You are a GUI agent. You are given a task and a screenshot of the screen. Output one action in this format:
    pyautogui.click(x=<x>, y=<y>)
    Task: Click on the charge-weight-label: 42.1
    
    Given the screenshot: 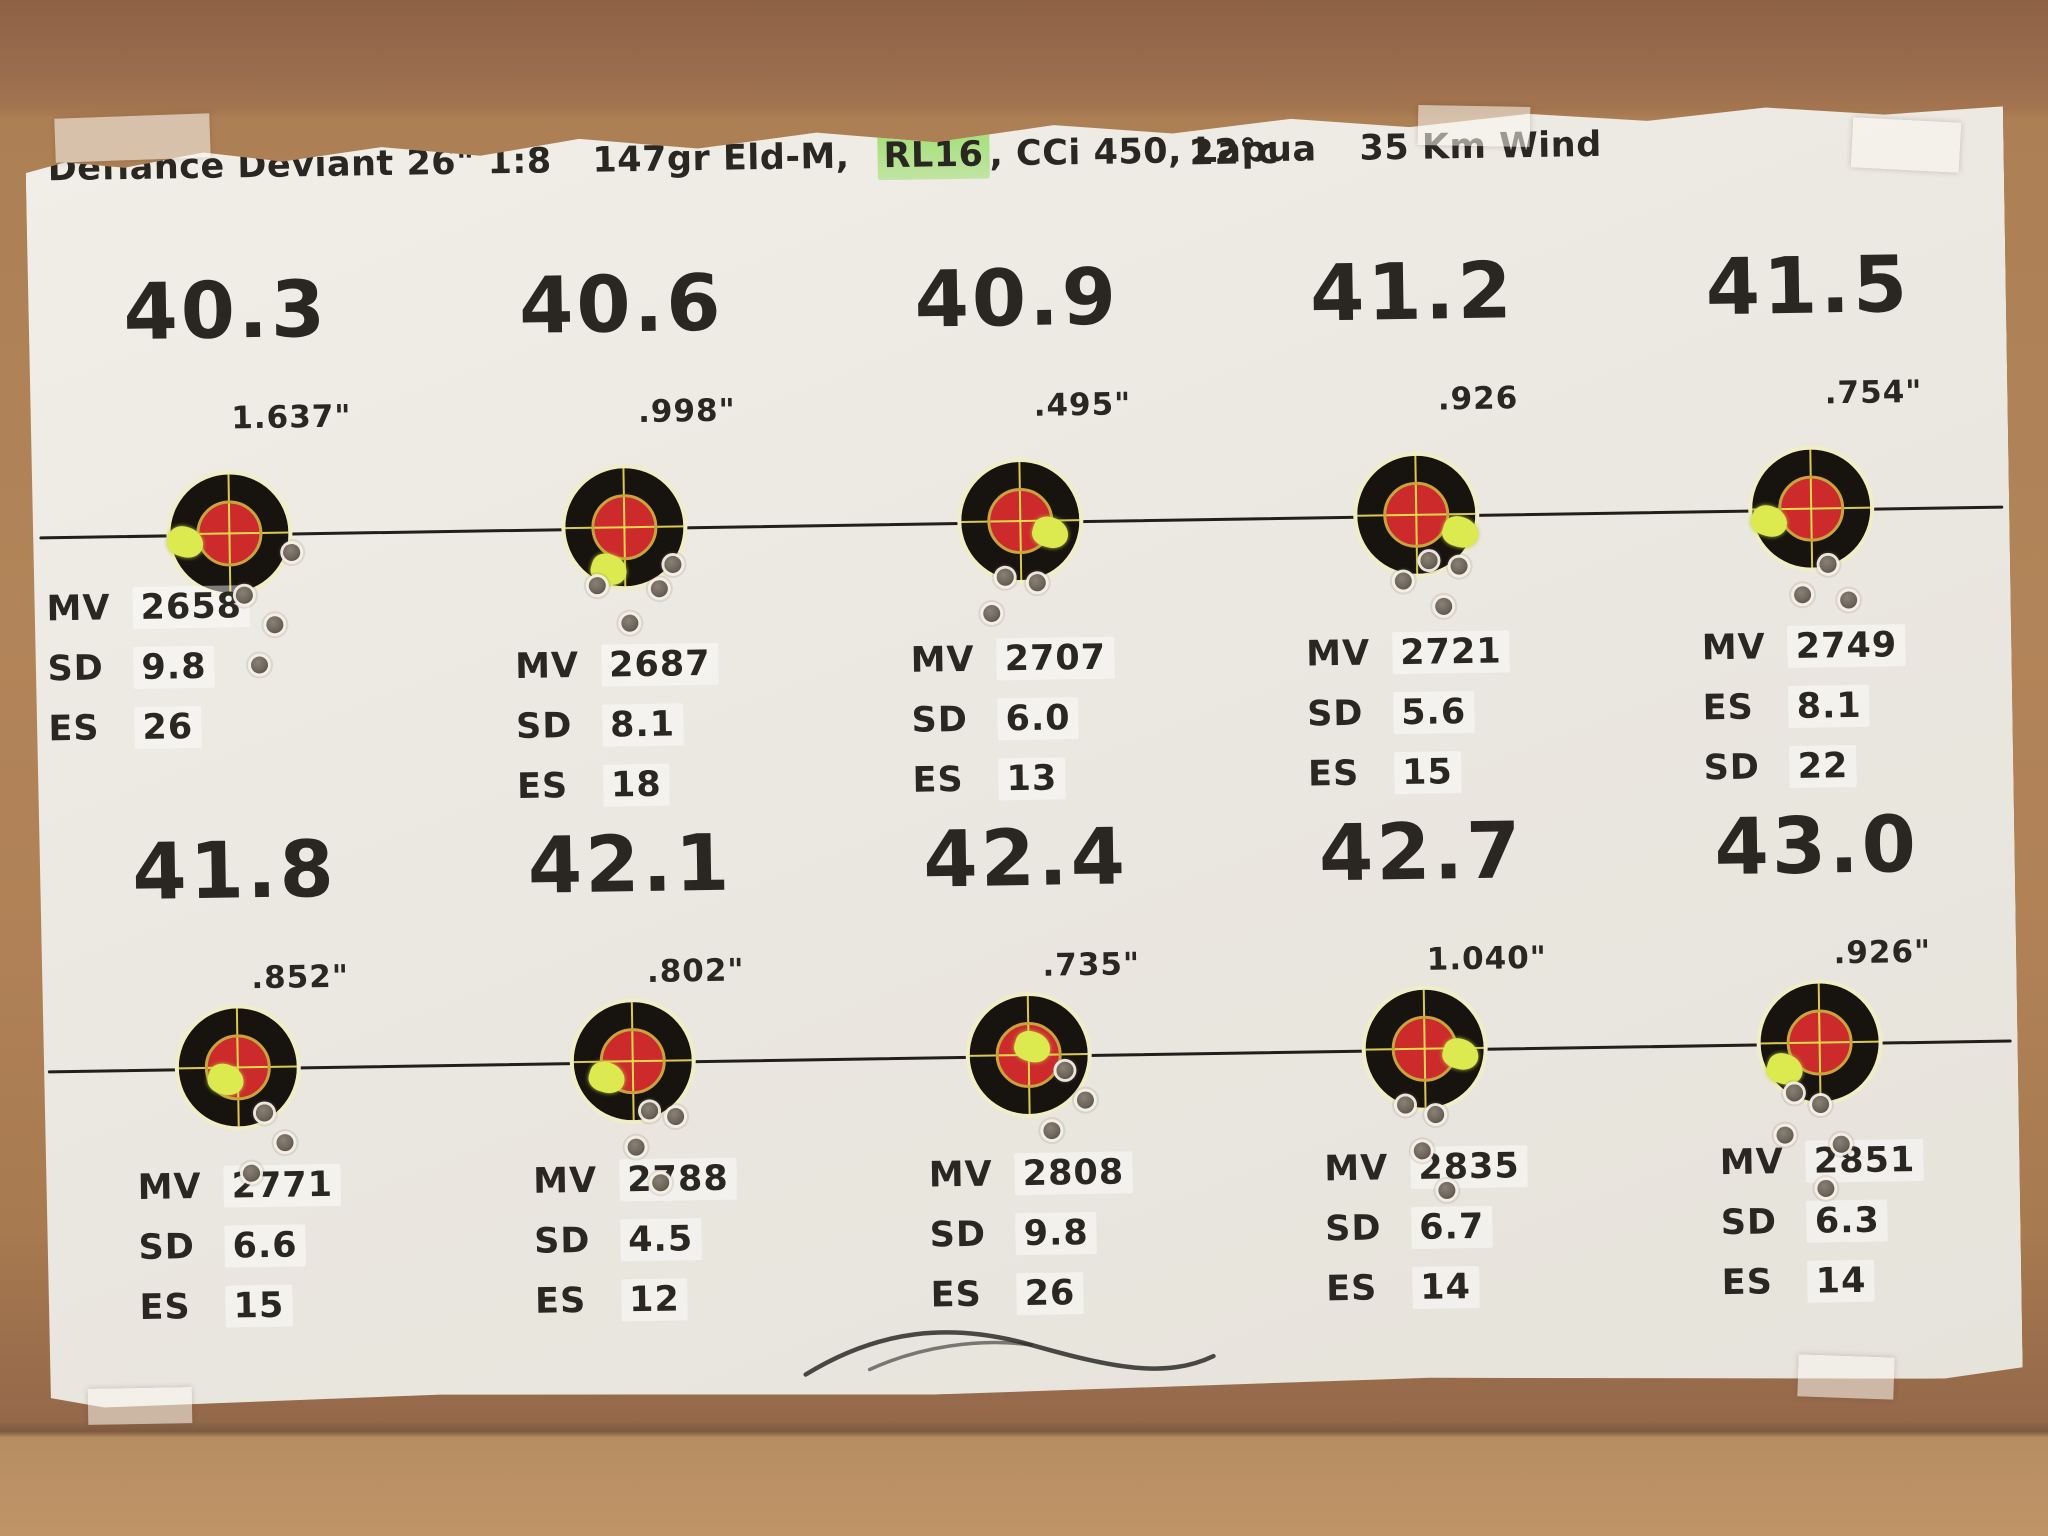 What is the action you would take?
    pyautogui.click(x=630, y=865)
    